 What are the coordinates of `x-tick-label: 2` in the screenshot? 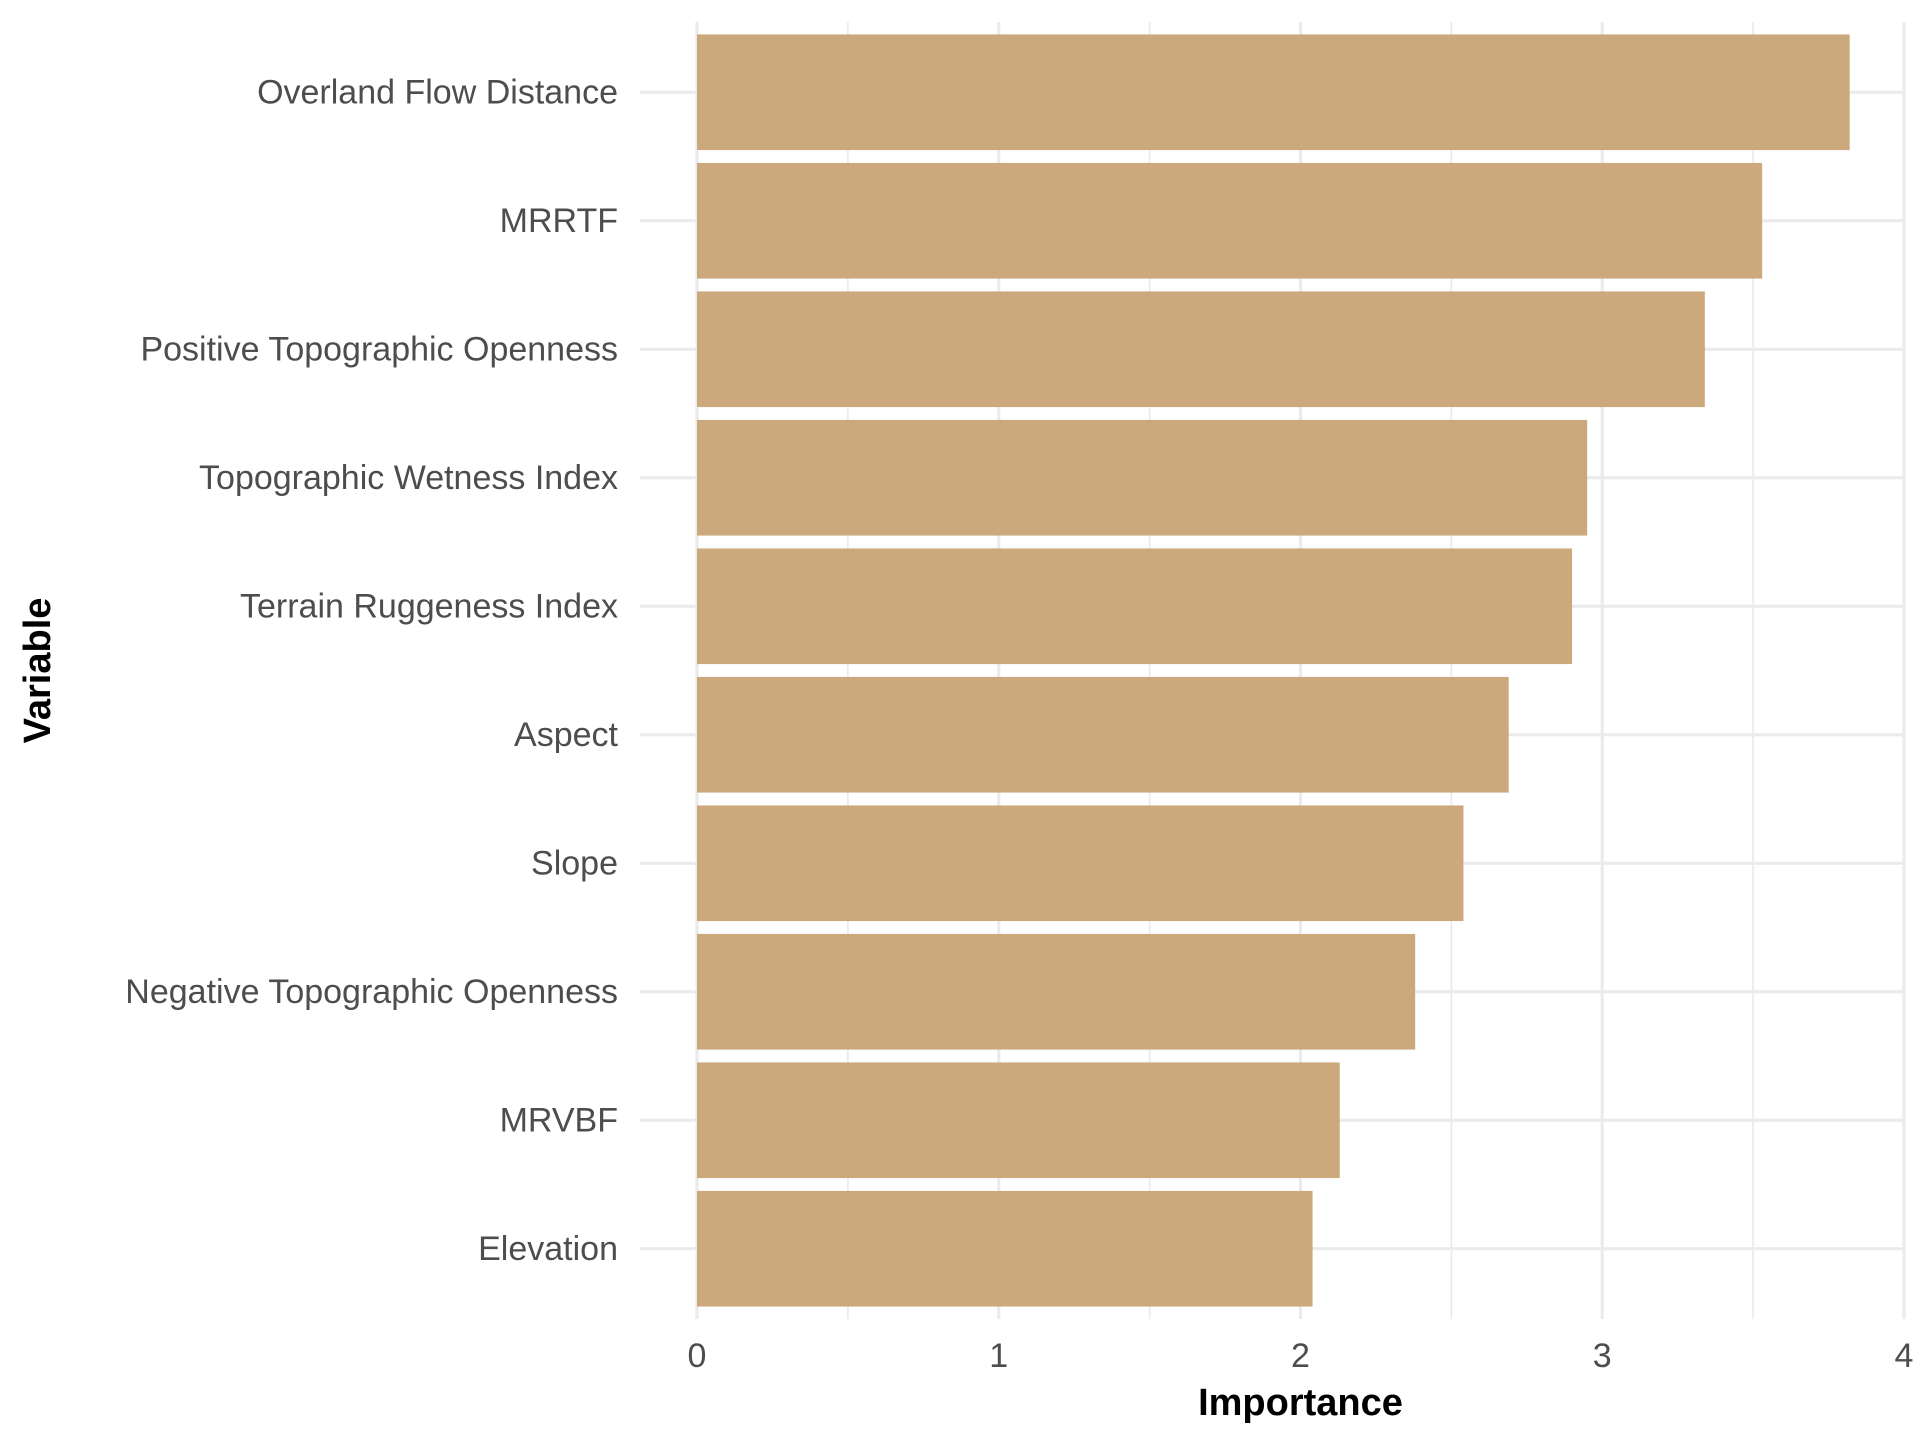 It's located at (1300, 1356).